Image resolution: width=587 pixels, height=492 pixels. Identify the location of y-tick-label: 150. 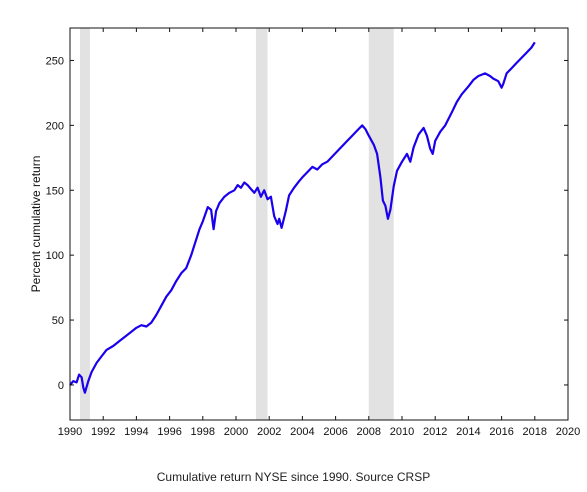
(55, 191).